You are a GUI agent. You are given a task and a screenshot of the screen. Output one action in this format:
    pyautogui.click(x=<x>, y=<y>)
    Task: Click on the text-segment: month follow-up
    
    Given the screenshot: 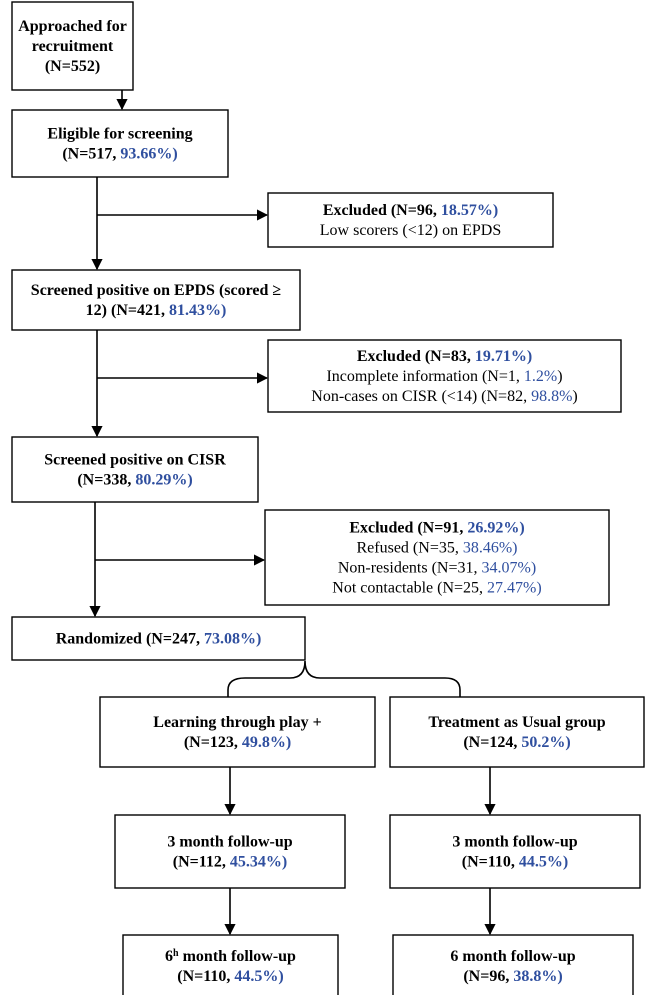 What is the action you would take?
    pyautogui.click(x=237, y=956)
    